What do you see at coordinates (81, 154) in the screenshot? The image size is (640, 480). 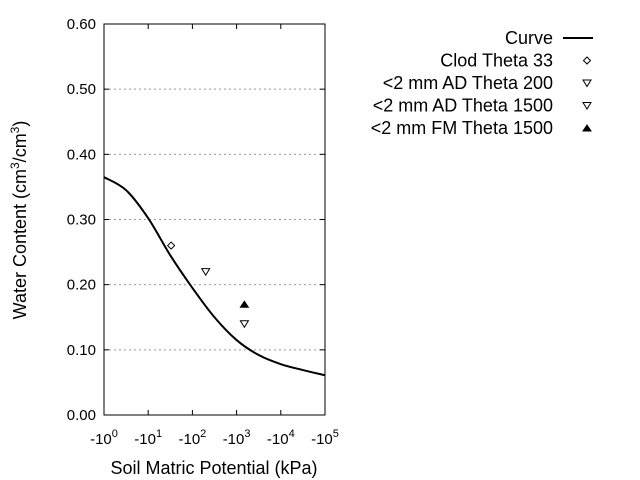 I see `y-tick-label: 0.40` at bounding box center [81, 154].